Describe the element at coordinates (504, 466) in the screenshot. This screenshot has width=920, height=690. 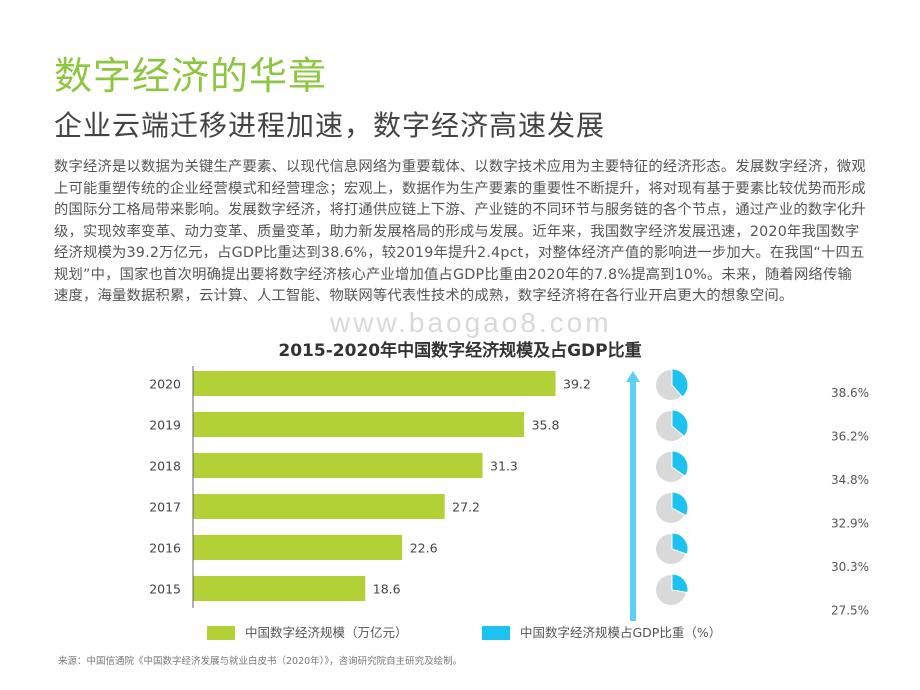
I see `bar-value-label: 31.3` at that location.